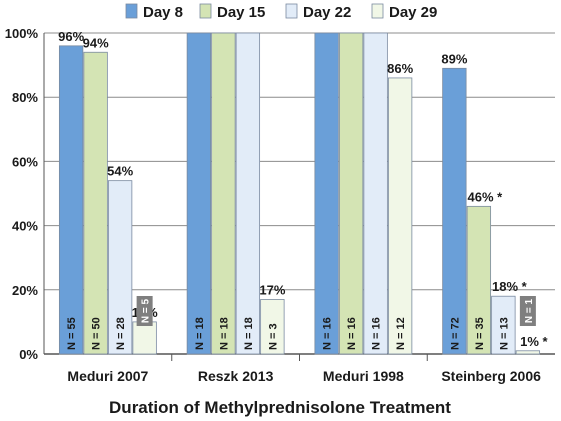 Image resolution: width=561 pixels, height=421 pixels. What do you see at coordinates (71, 200) in the screenshot?
I see `bar-day-8-meduri-2007` at bounding box center [71, 200].